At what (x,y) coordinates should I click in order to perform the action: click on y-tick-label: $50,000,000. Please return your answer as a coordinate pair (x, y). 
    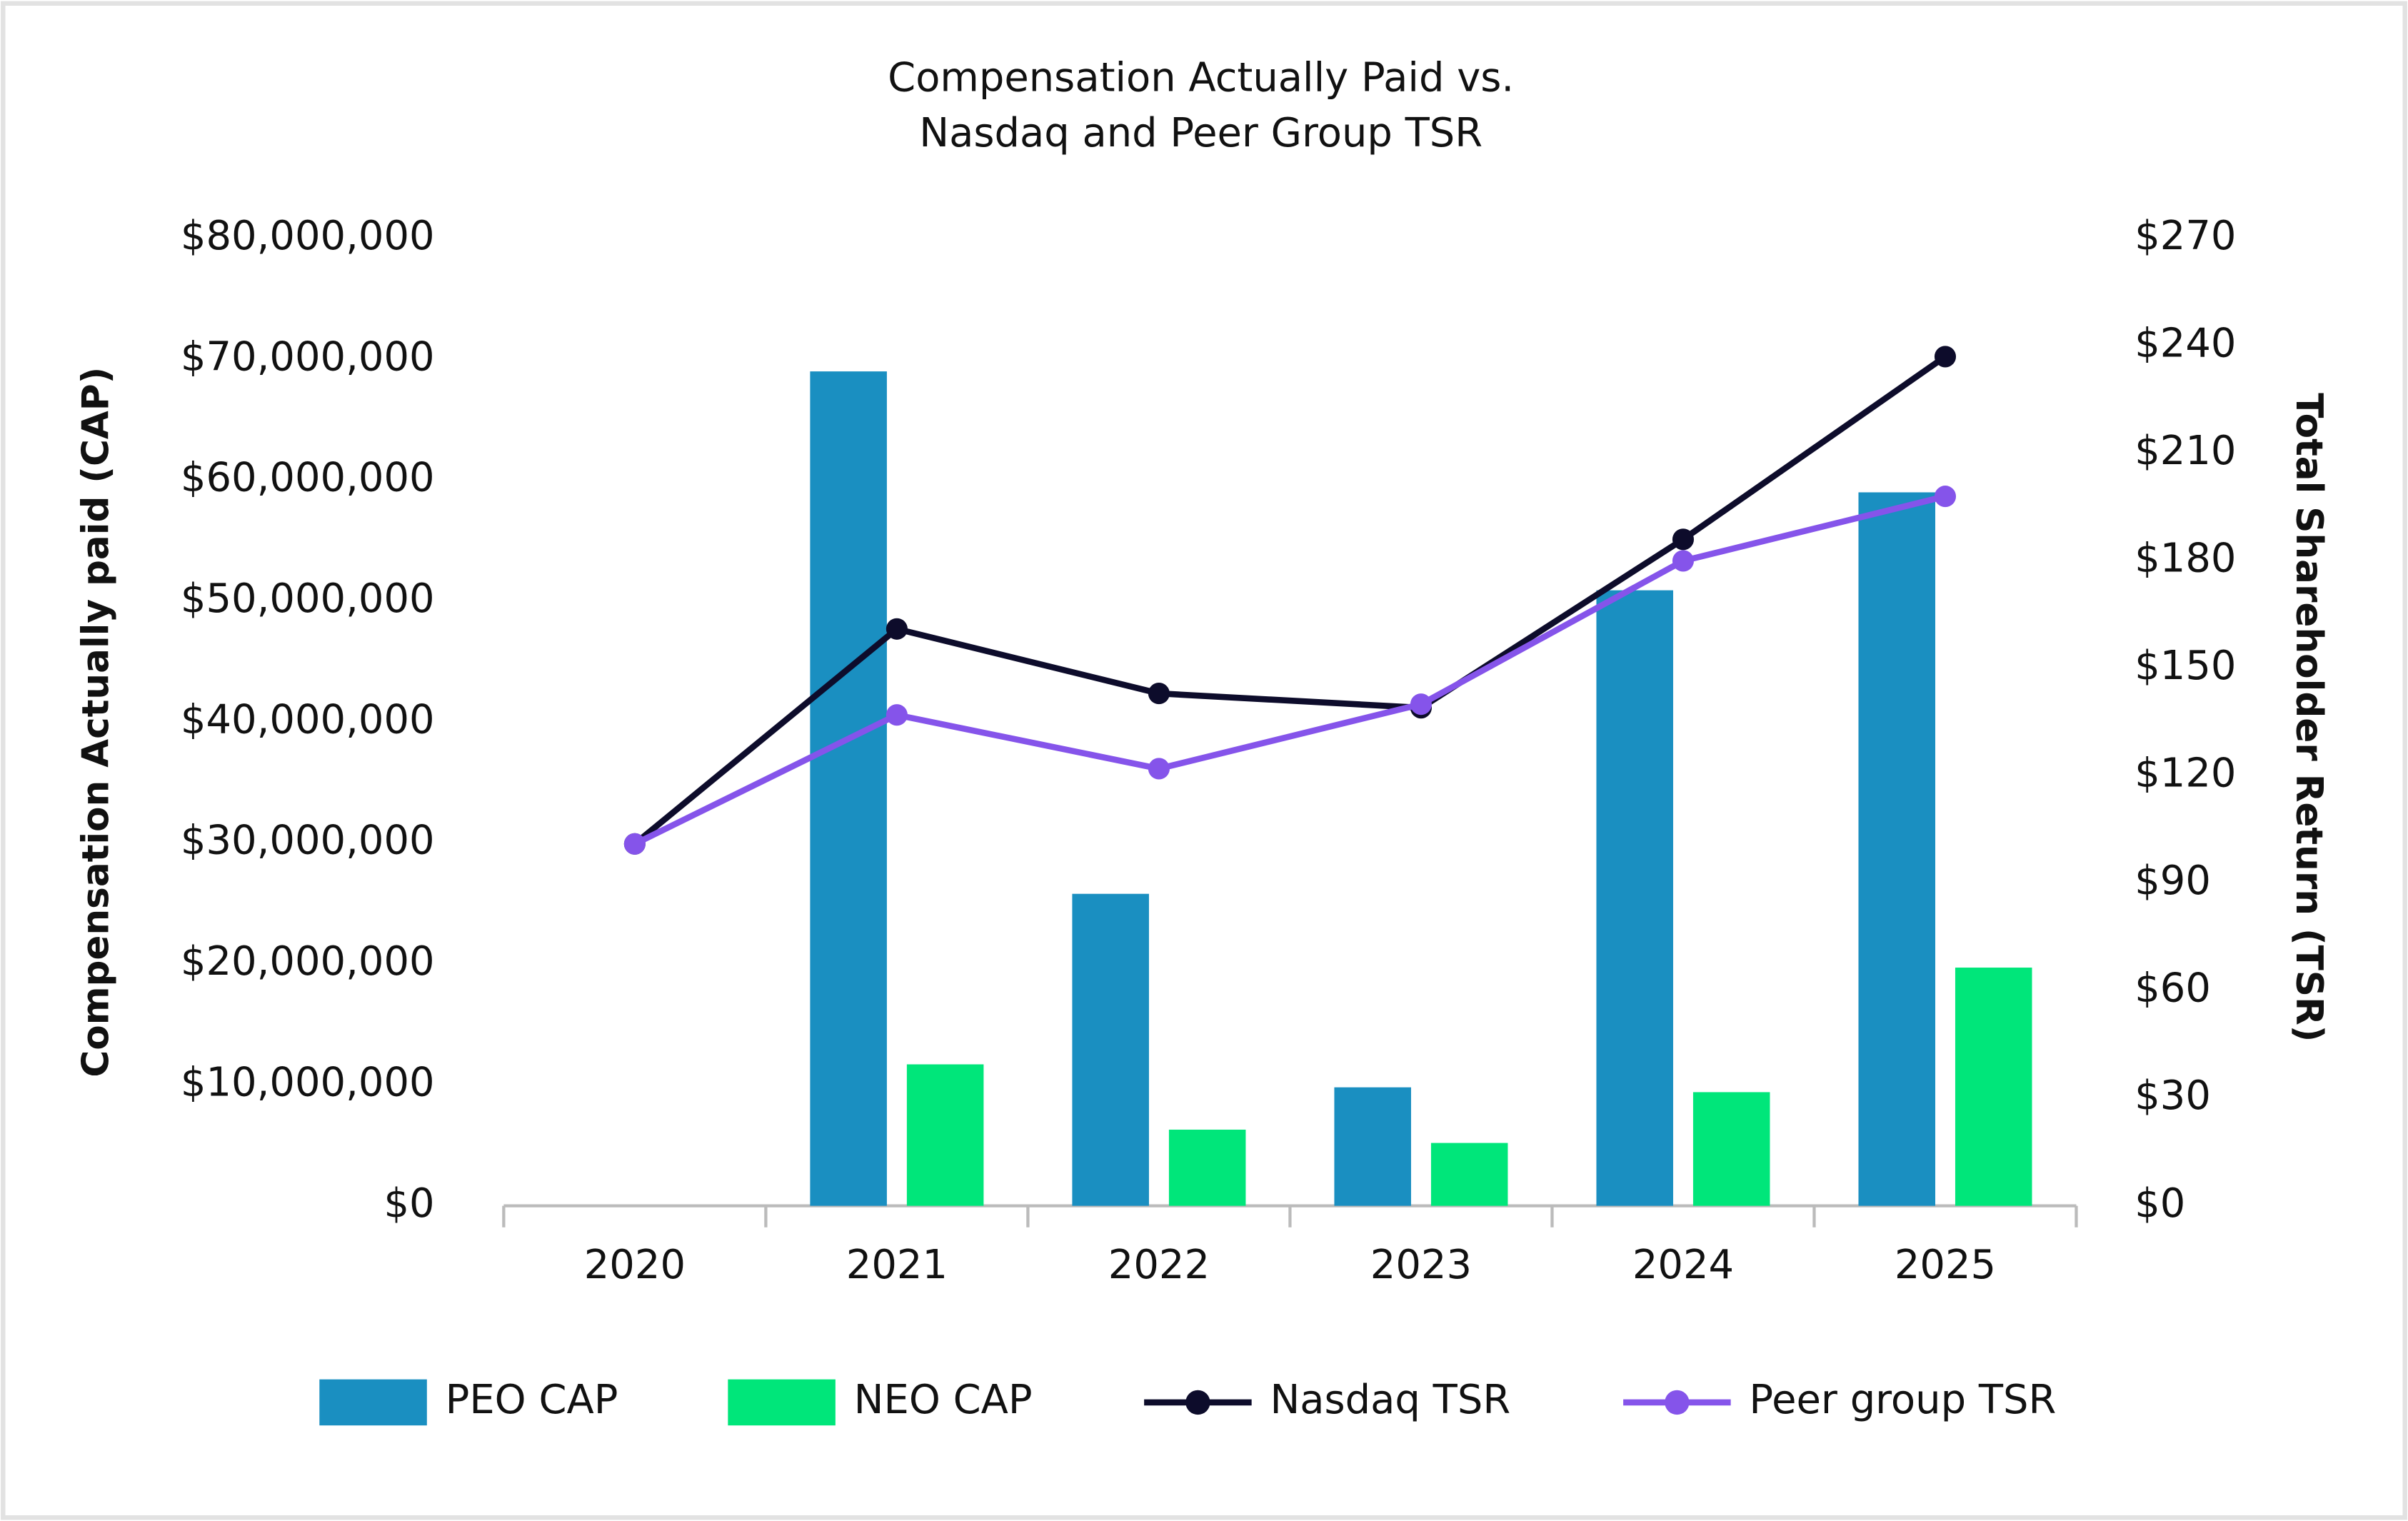
    Looking at the image, I should click on (308, 599).